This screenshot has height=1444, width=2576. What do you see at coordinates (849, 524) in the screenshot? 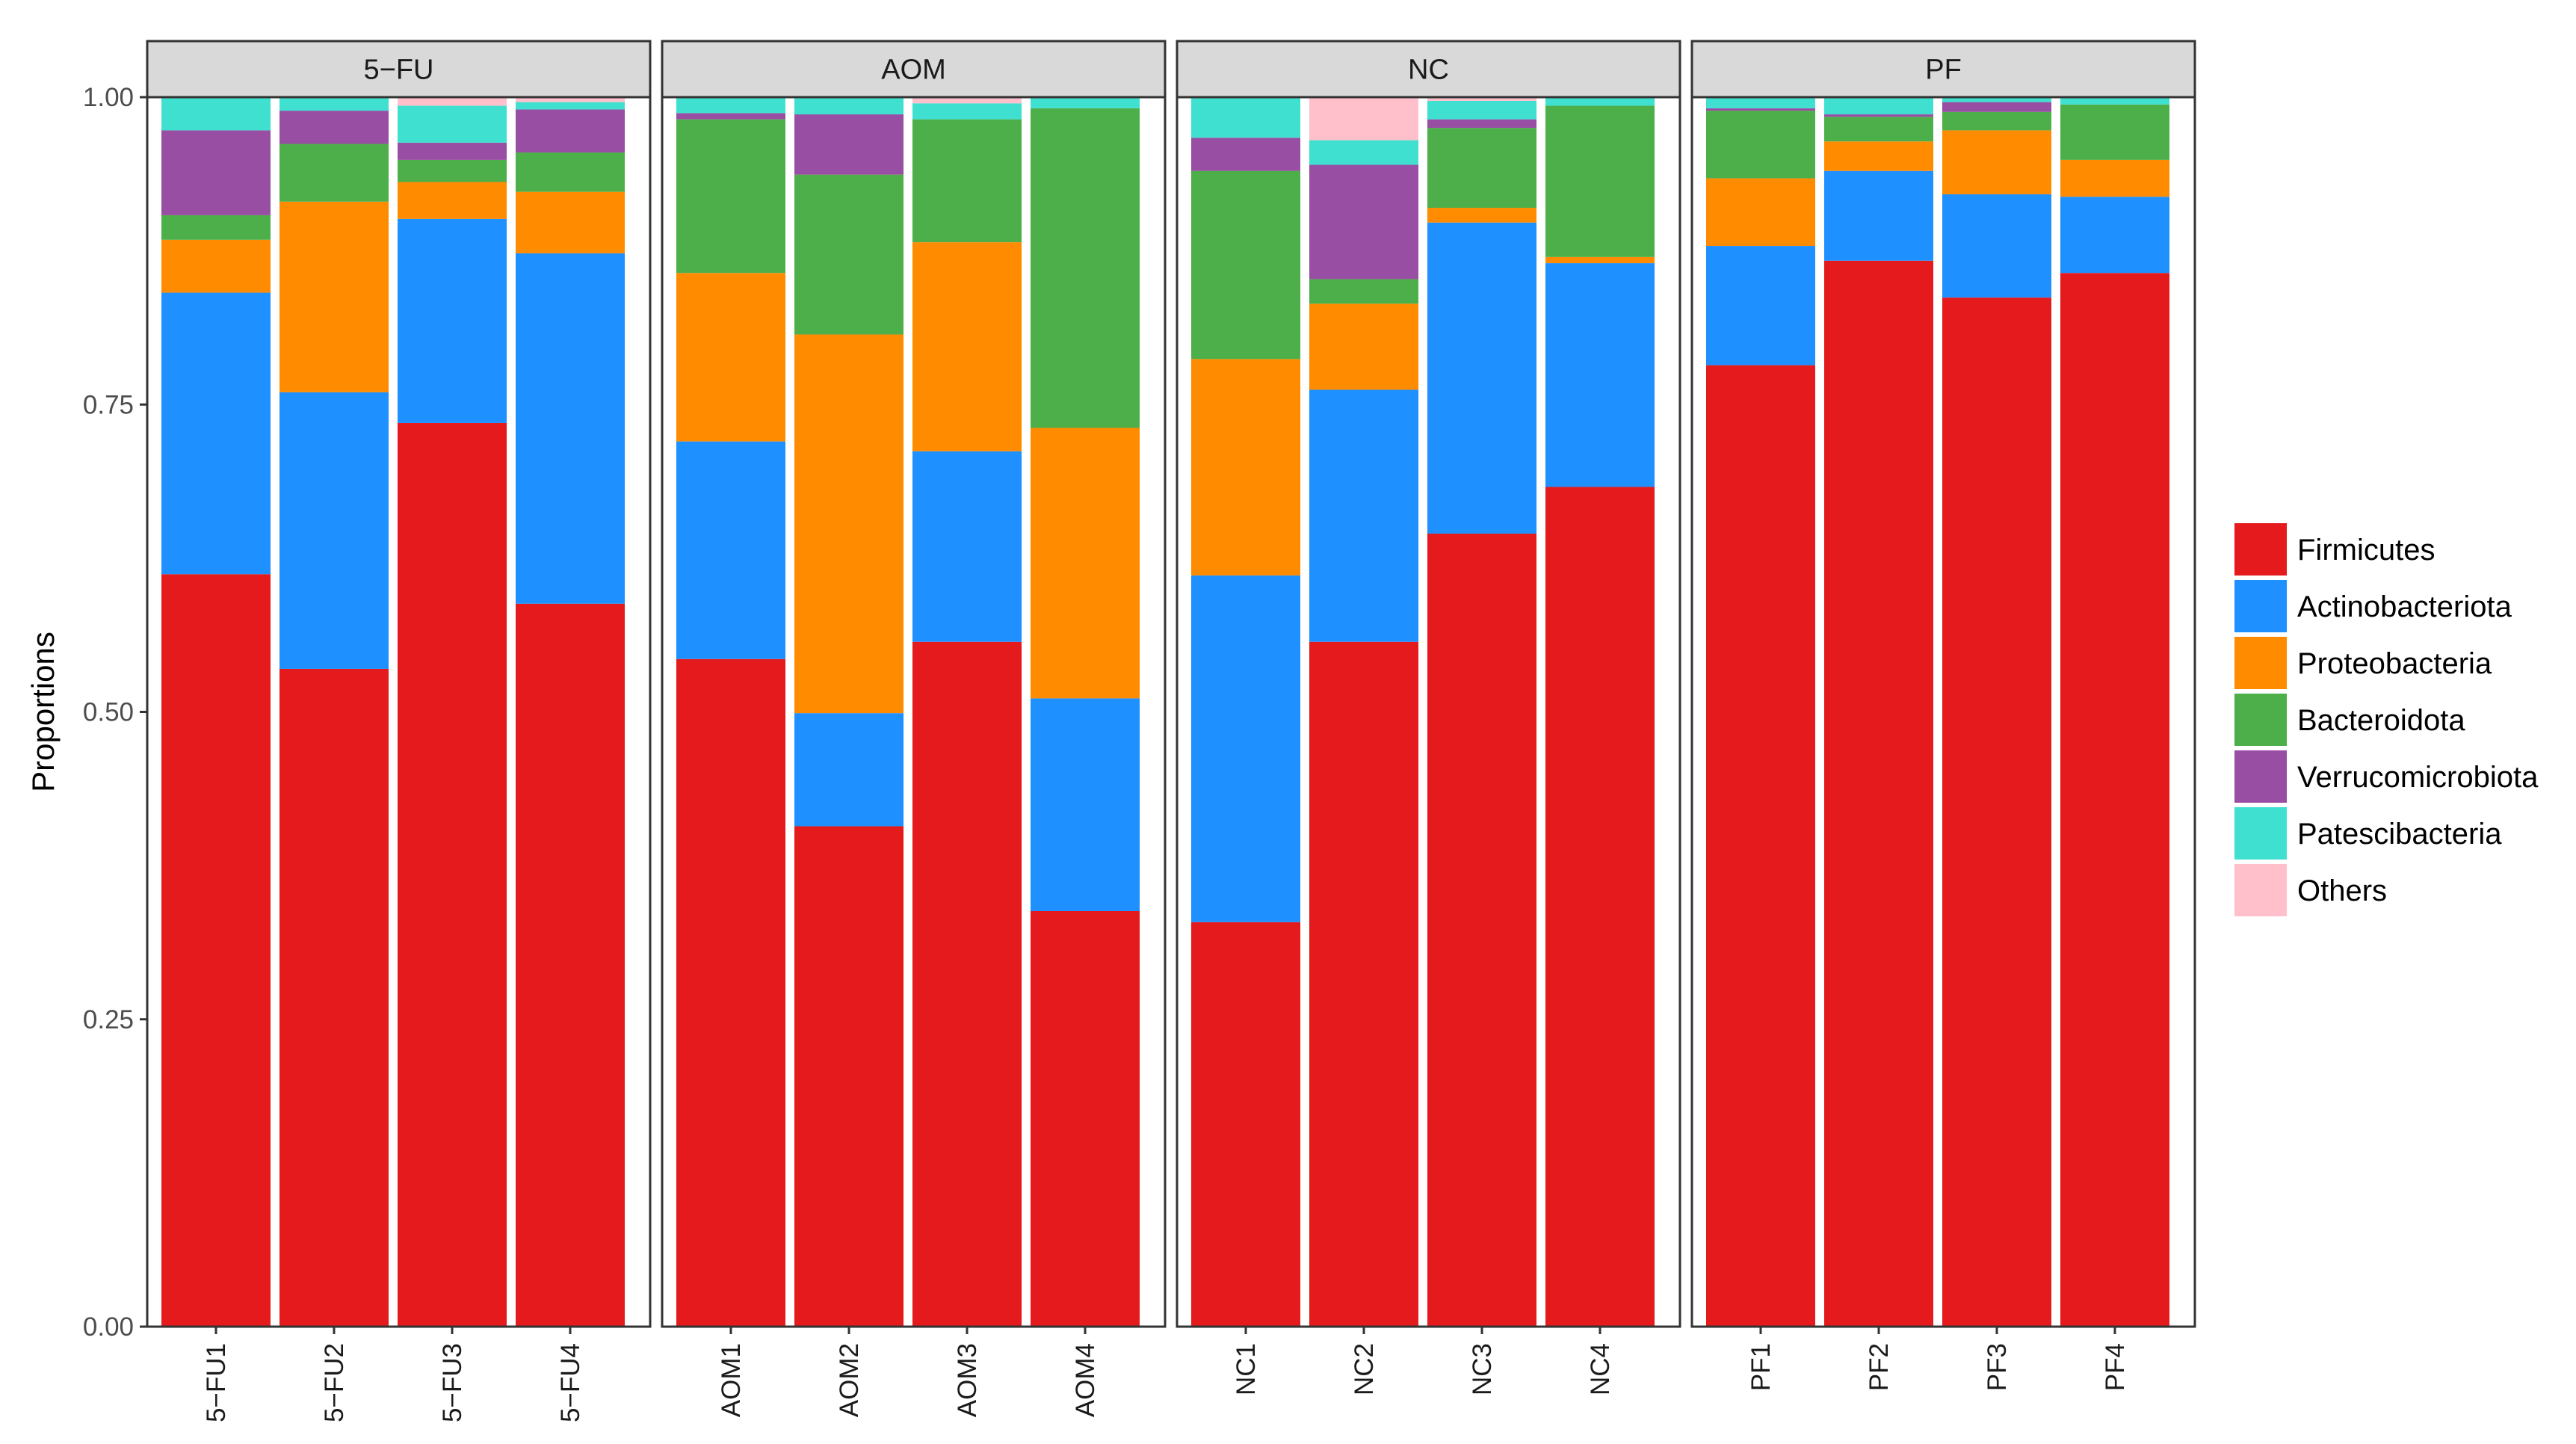
I see `bar-segment-aom2-proteobacteria` at bounding box center [849, 524].